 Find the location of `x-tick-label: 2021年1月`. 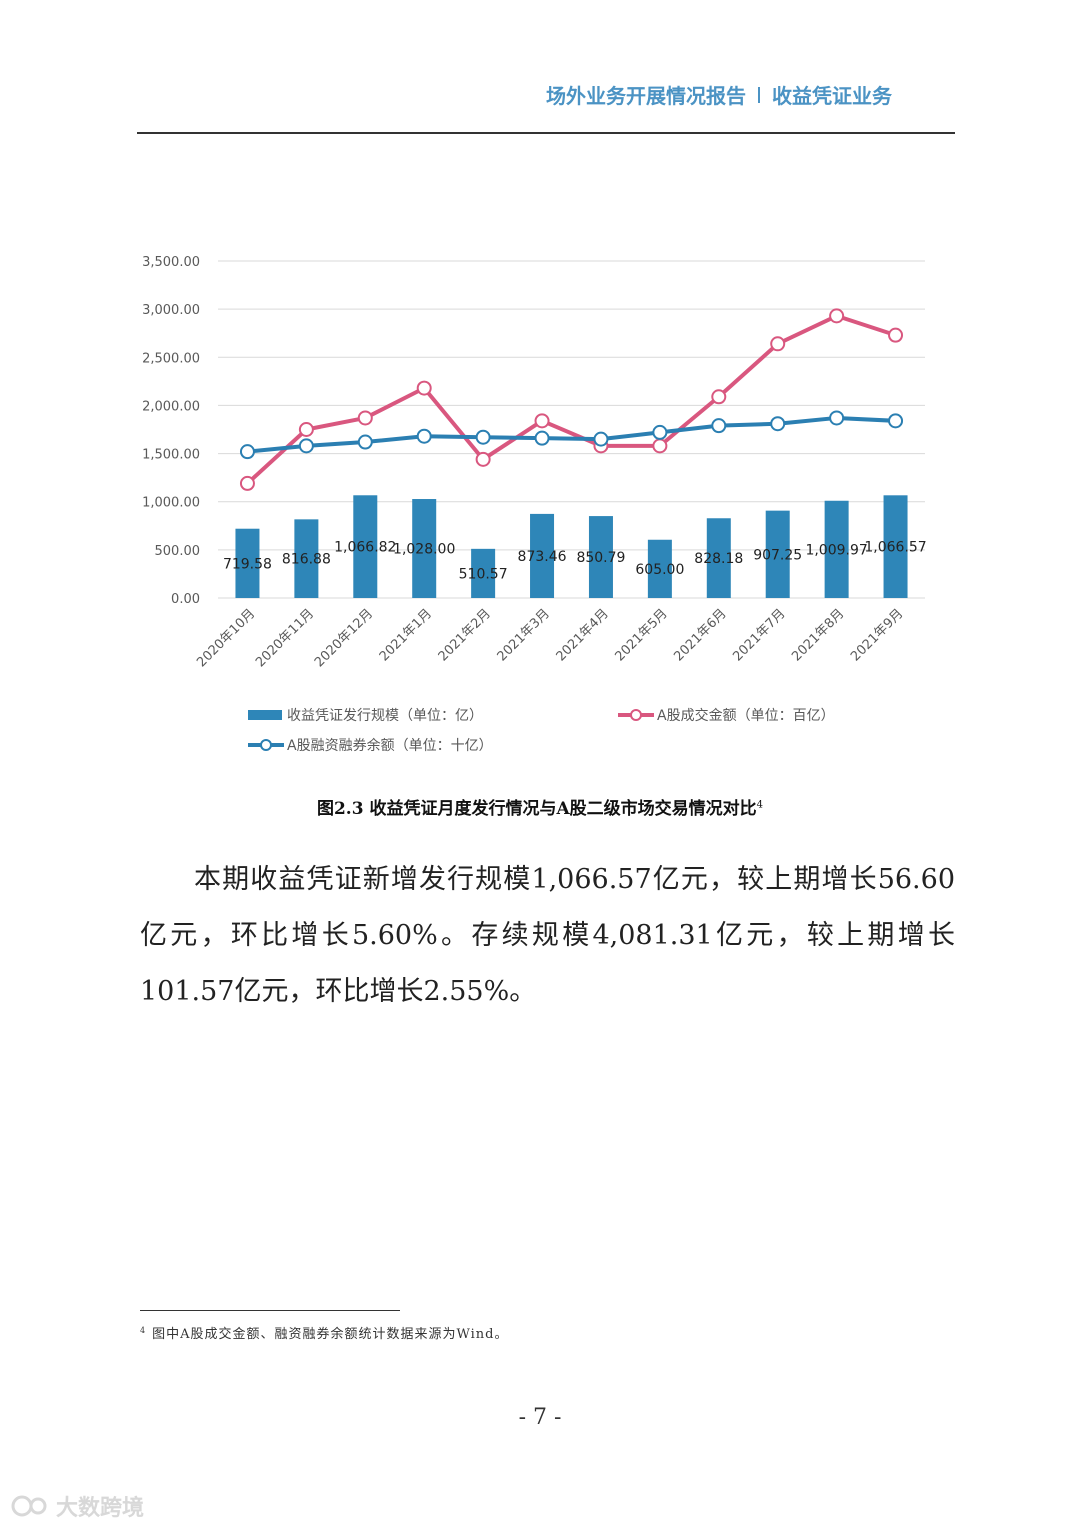

x-tick-label: 2021年1月 is located at coordinates (406, 635).